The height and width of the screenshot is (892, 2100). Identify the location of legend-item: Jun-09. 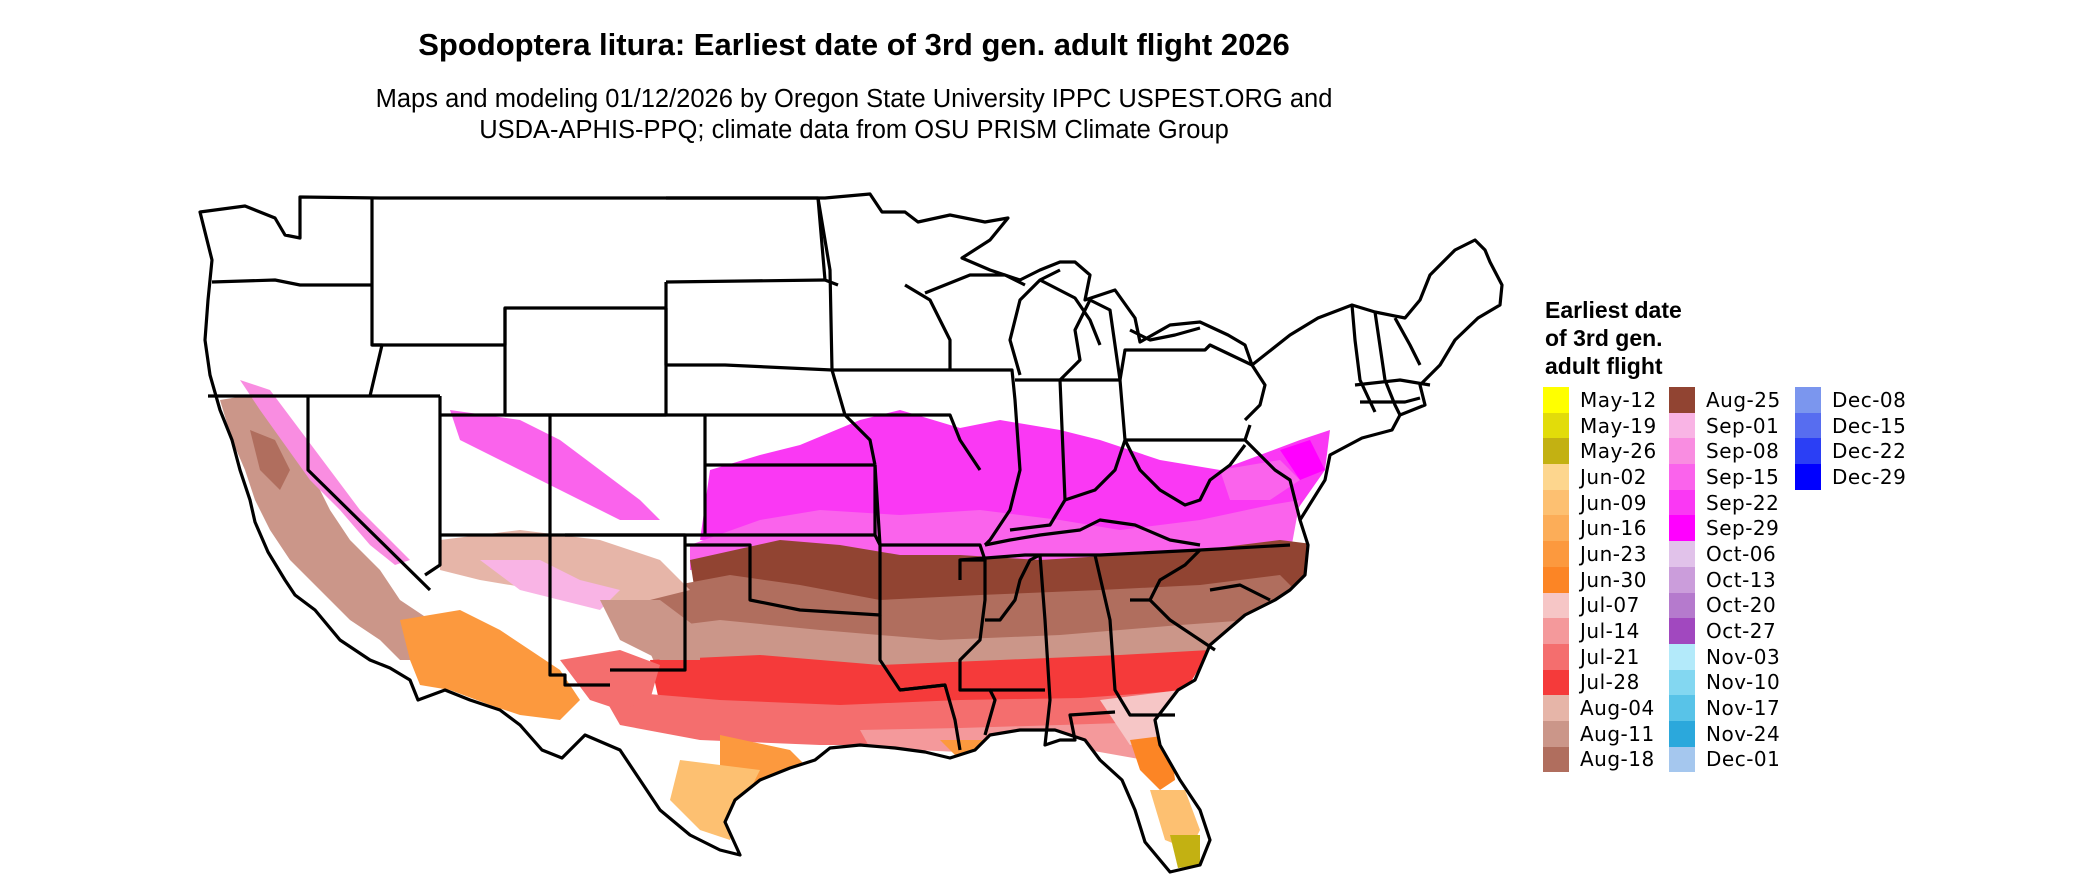
(1600, 502).